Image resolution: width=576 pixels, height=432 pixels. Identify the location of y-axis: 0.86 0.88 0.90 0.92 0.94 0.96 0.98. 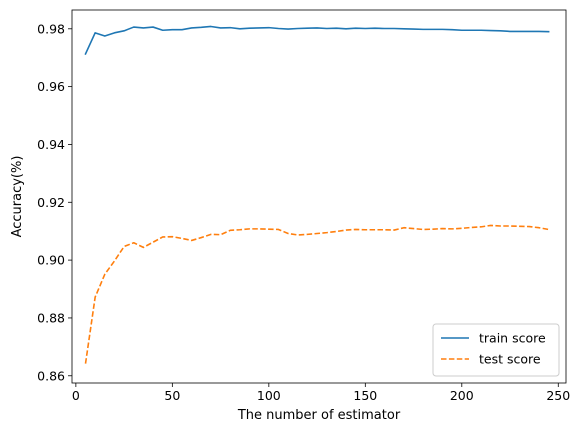
(54, 202).